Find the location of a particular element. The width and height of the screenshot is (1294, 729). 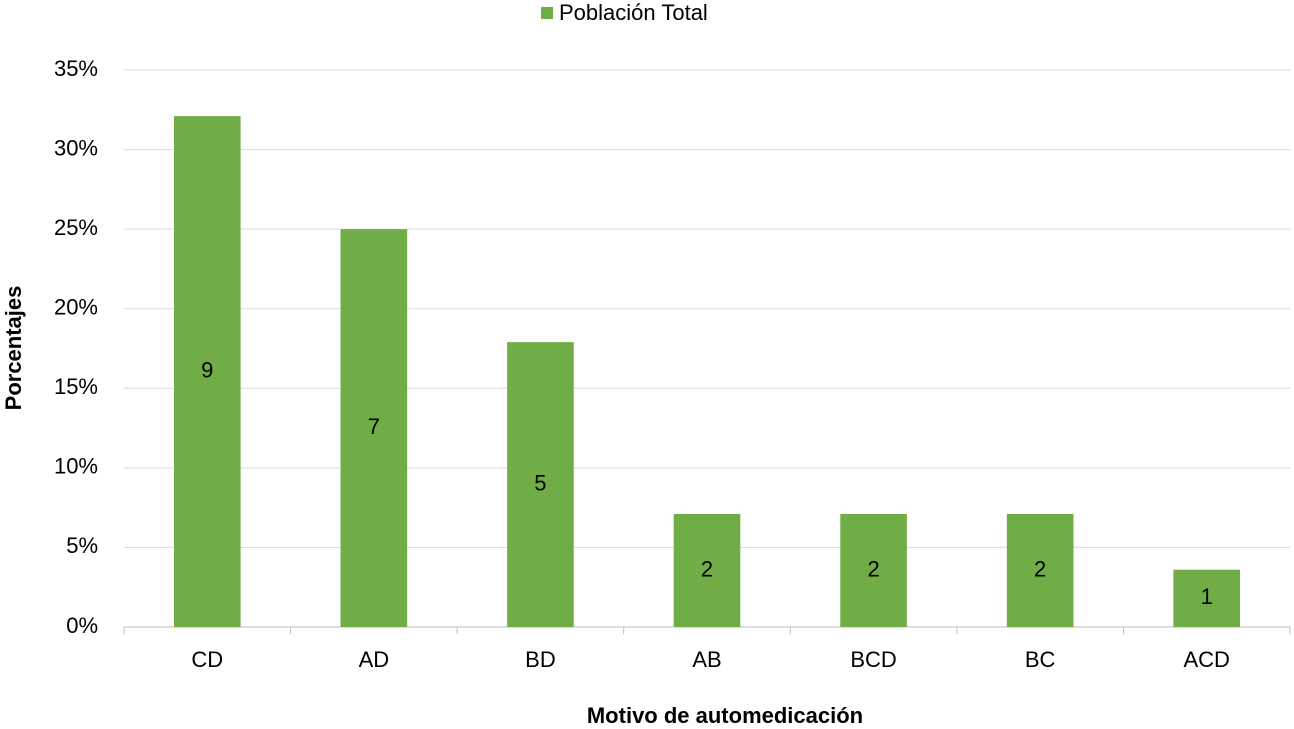

y-tick-label: 5% is located at coordinates (82, 545).